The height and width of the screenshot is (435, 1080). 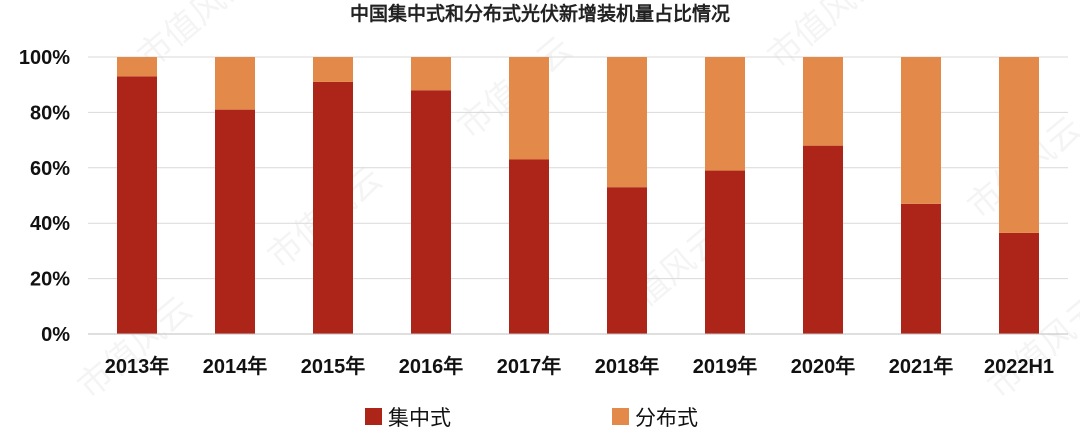 What do you see at coordinates (55, 335) in the screenshot?
I see `y-tick-label: 0%` at bounding box center [55, 335].